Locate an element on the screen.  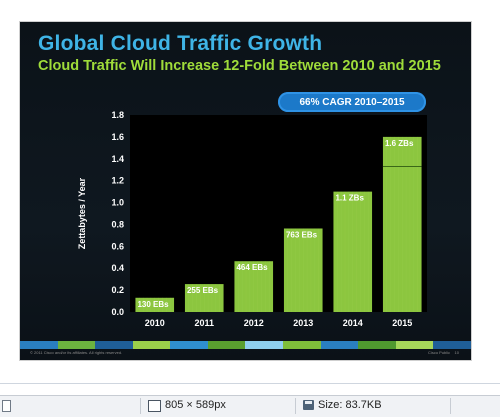
file-size: Size: 83.7KB is located at coordinates (350, 405).